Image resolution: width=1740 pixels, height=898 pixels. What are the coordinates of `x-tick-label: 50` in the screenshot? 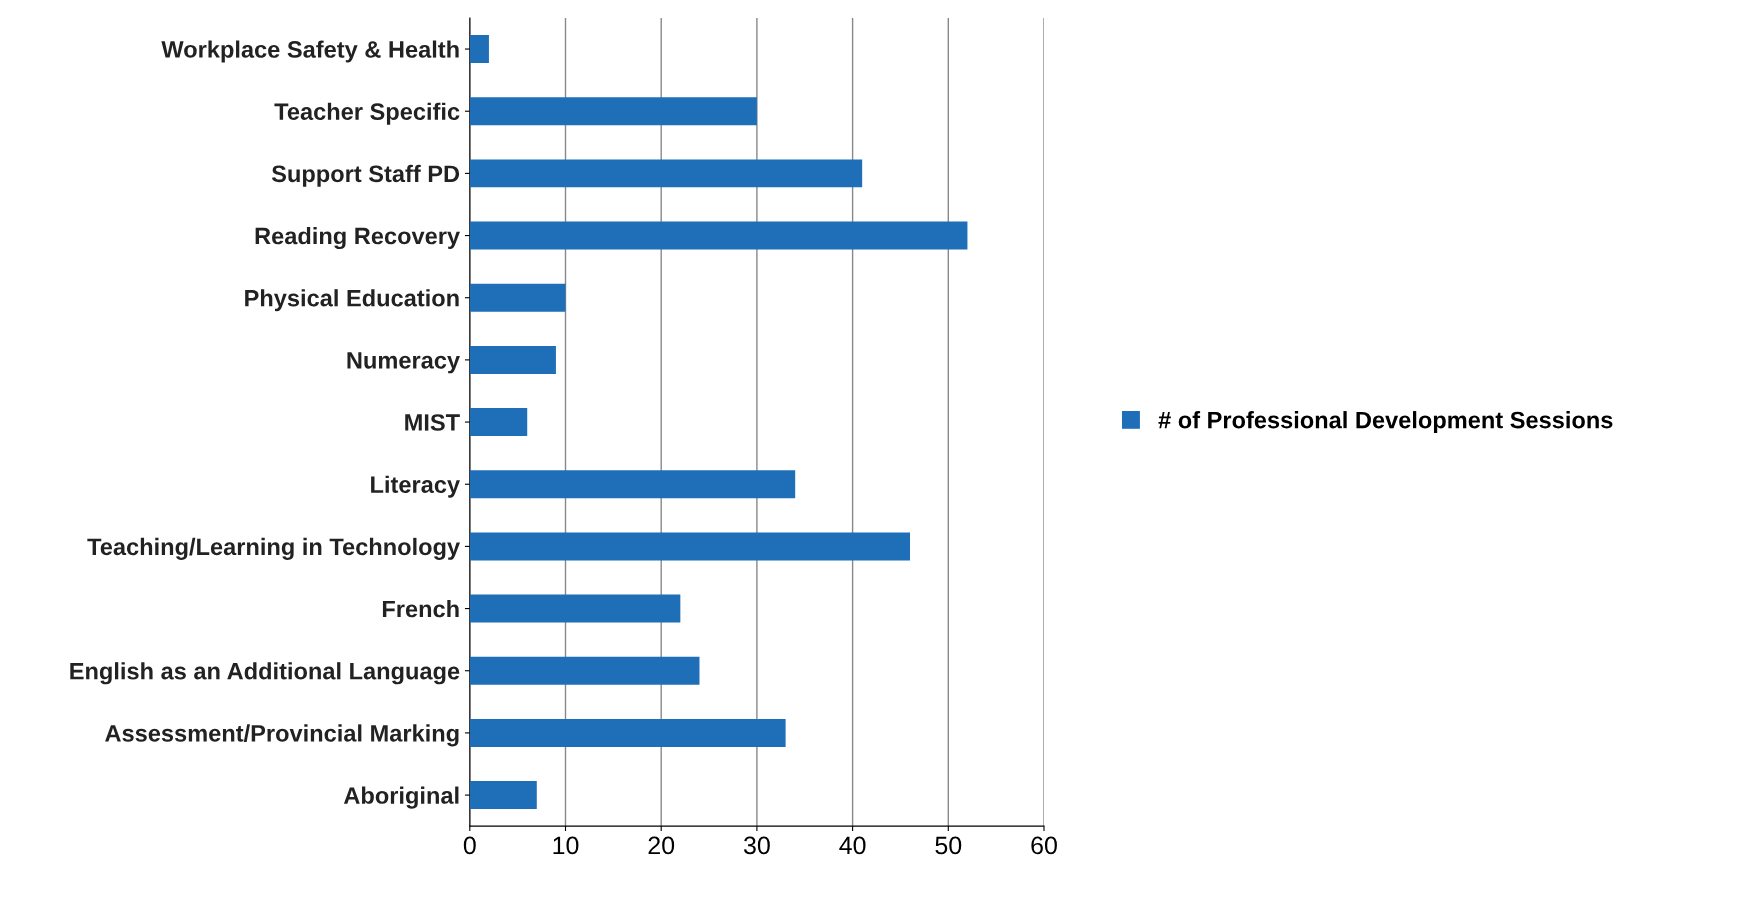 It's located at (948, 845).